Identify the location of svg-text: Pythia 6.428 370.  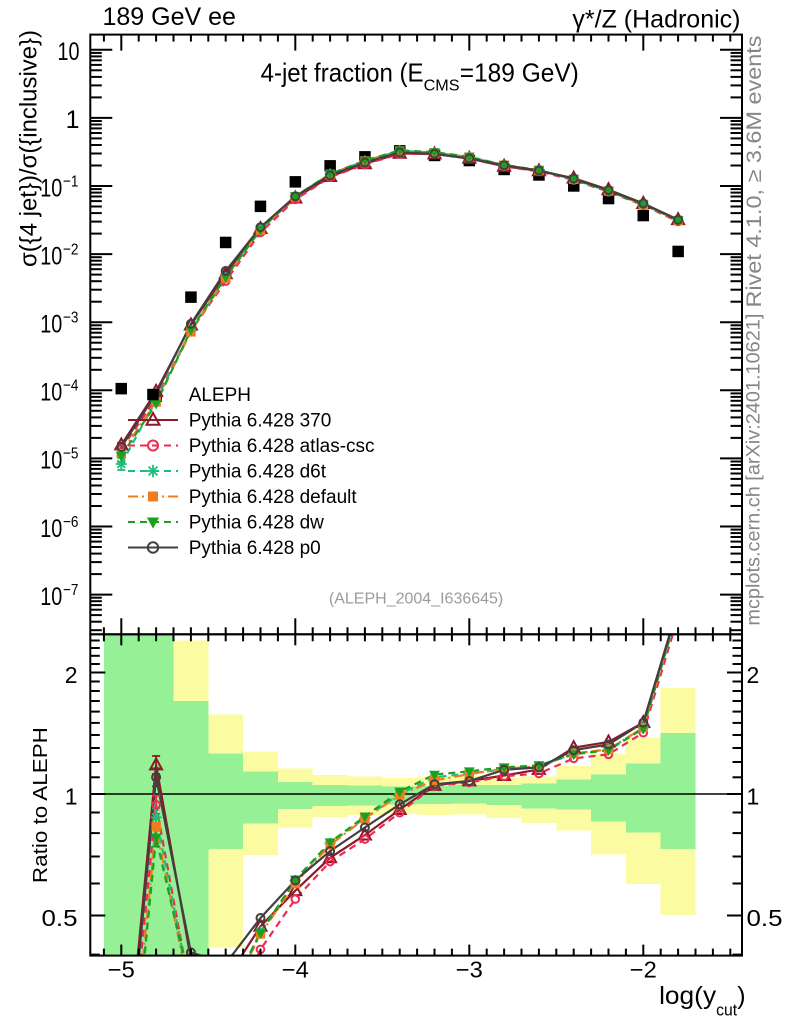
(260, 421).